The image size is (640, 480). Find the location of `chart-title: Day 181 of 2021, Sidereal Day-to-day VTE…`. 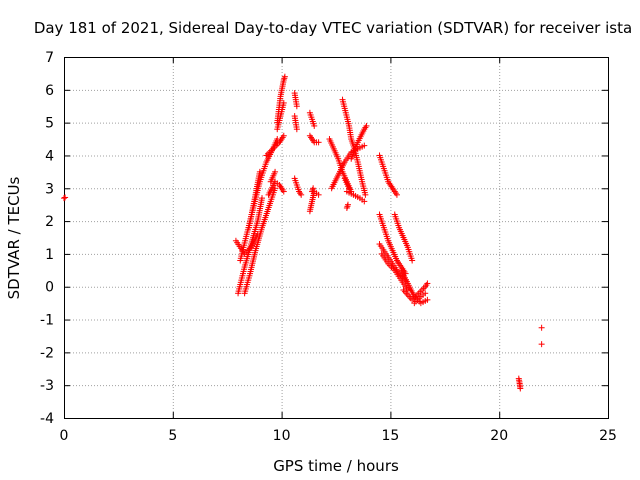

chart-title: Day 181 of 2021, Sidereal Day-to-day VTE… is located at coordinates (333, 28).